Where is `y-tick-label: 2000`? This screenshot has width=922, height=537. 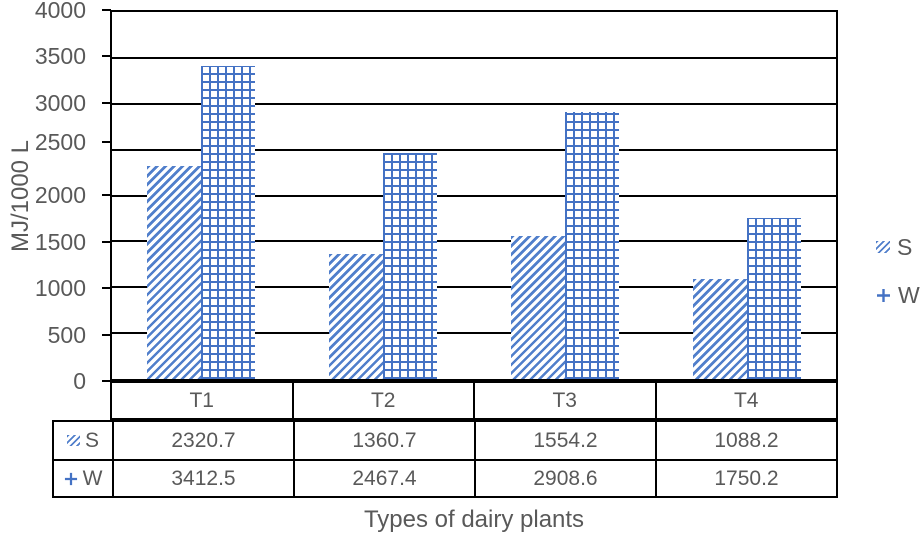
y-tick-label: 2000 is located at coordinates (60, 195).